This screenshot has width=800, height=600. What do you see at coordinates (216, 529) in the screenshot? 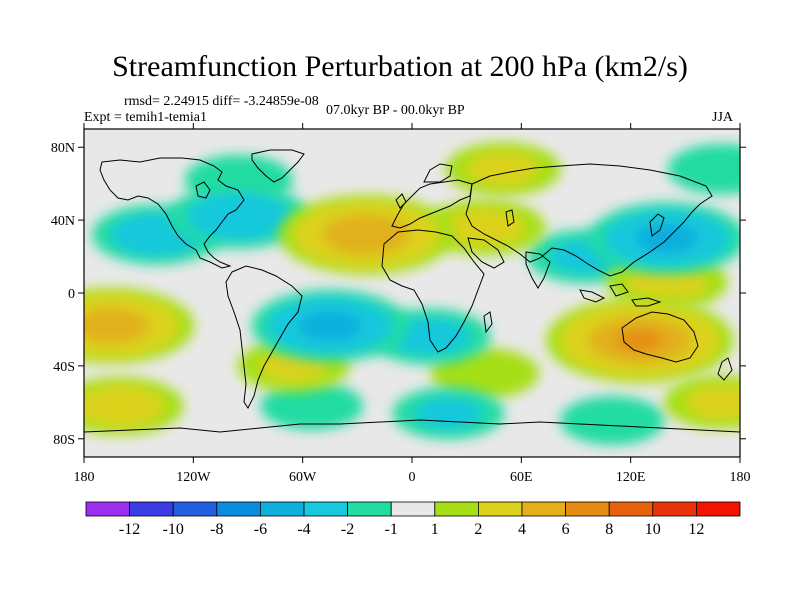
I see `colorbar-label: -8` at bounding box center [216, 529].